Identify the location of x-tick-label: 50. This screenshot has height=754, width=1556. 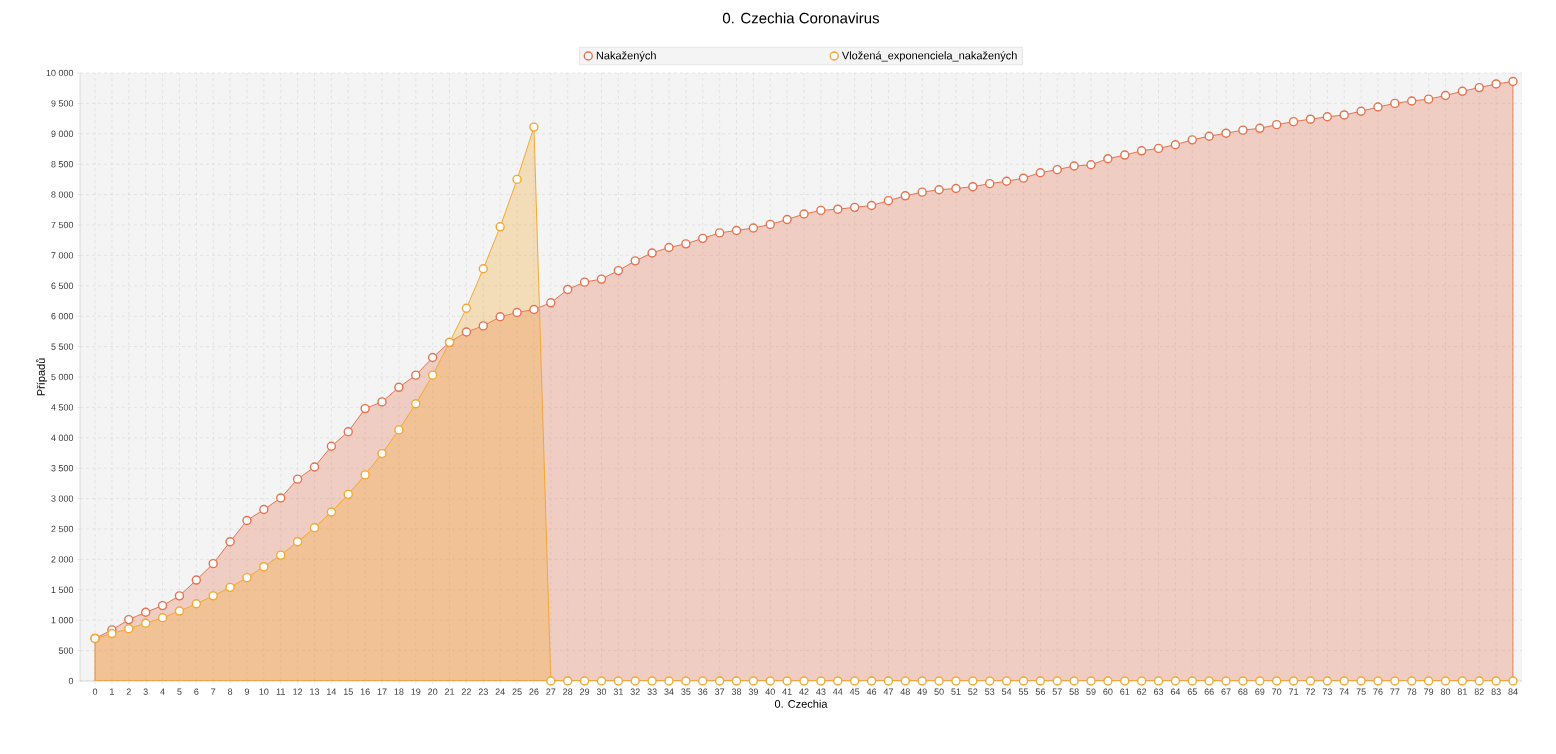
(939, 691).